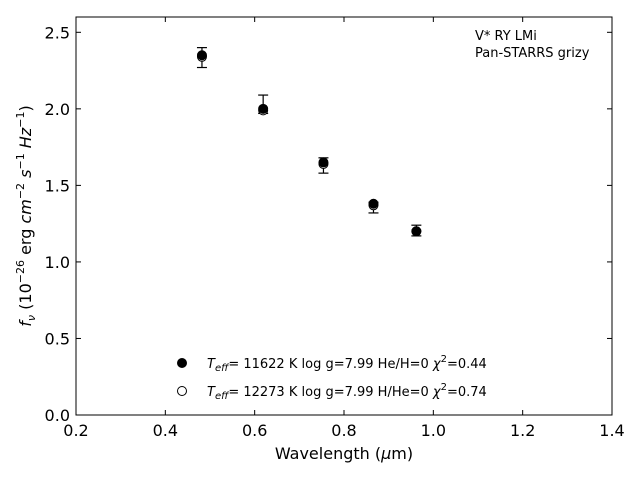 This screenshot has height=480, width=640. I want to click on y-tick-label: 2.5, so click(57, 32).